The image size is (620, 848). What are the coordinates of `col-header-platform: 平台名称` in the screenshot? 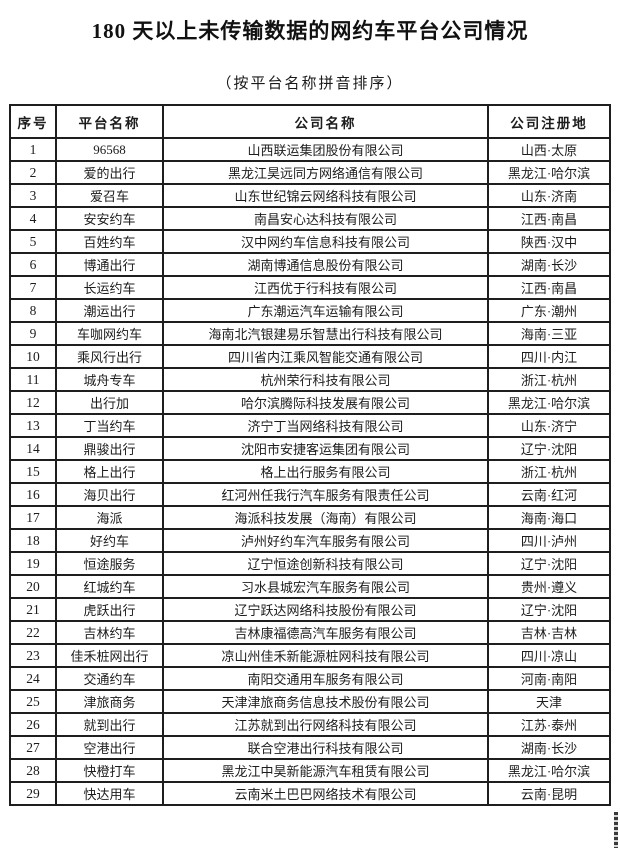 It's located at (109, 121).